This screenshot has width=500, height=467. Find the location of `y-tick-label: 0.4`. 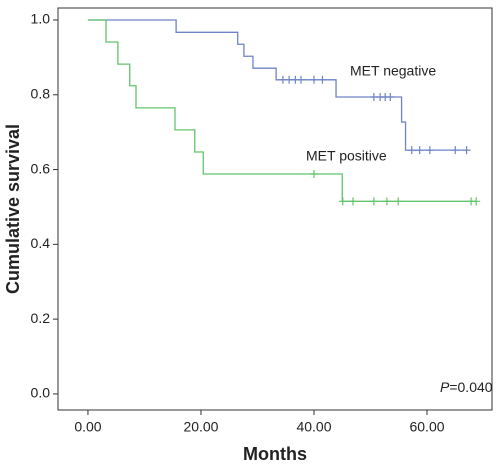

y-tick-label: 0.4 is located at coordinates (41, 243).